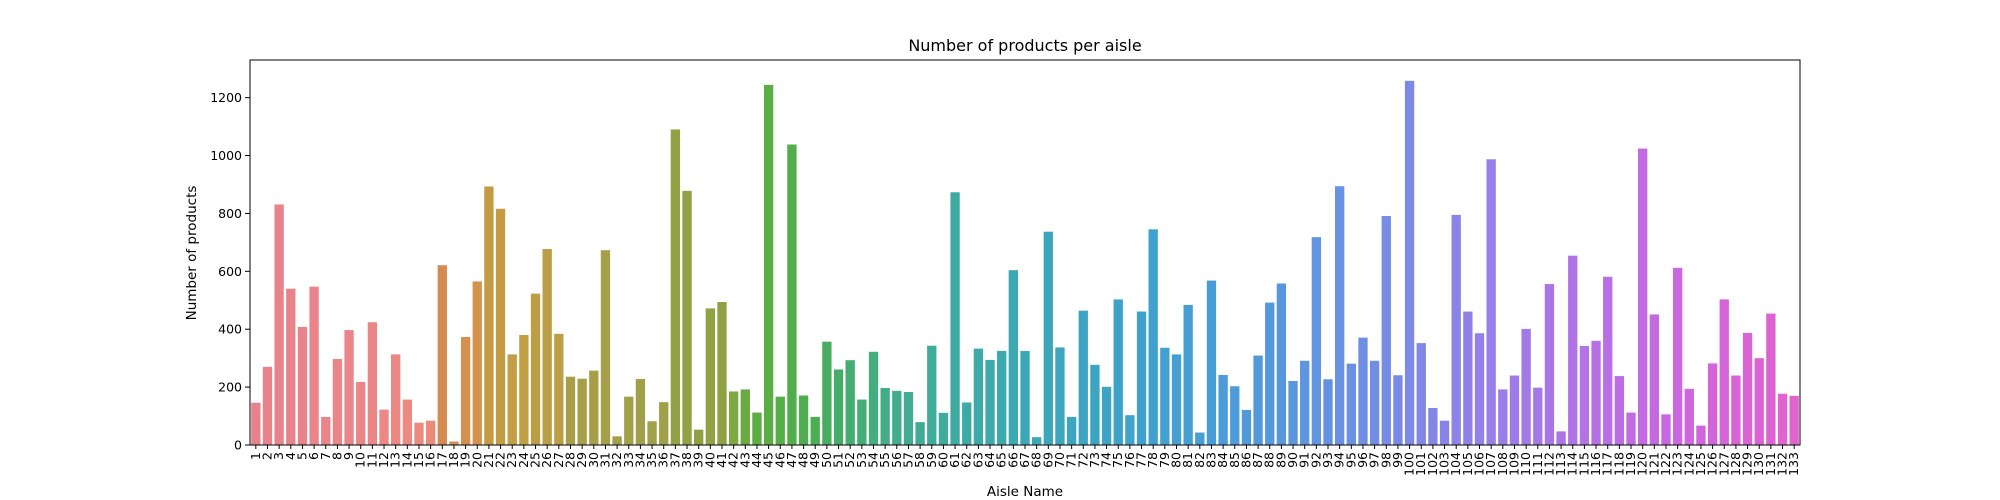  I want to click on x-tick-label-122: 122, so click(1665, 464).